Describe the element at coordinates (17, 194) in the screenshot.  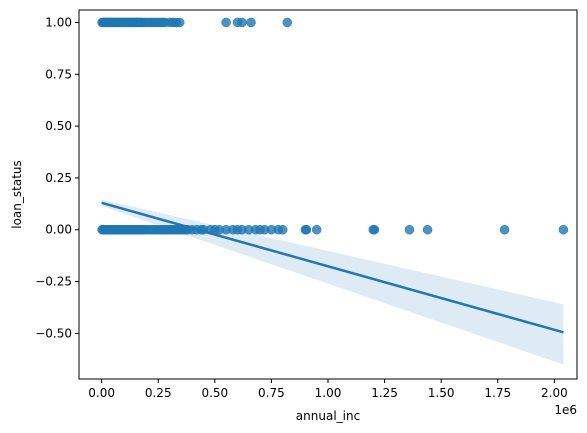
I see `y-axis-label: loan_status` at that location.